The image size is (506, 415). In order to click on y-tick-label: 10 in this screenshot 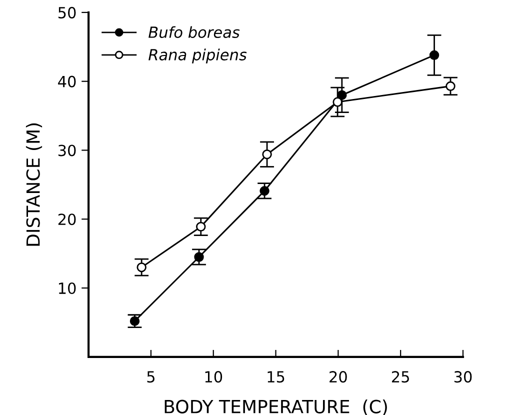, I will do `click(67, 288)`.